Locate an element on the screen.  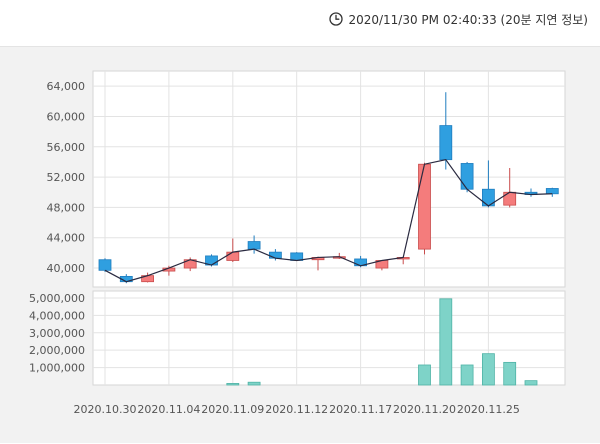
volume-y-tick-label: 4,000,000 is located at coordinates (57, 315).